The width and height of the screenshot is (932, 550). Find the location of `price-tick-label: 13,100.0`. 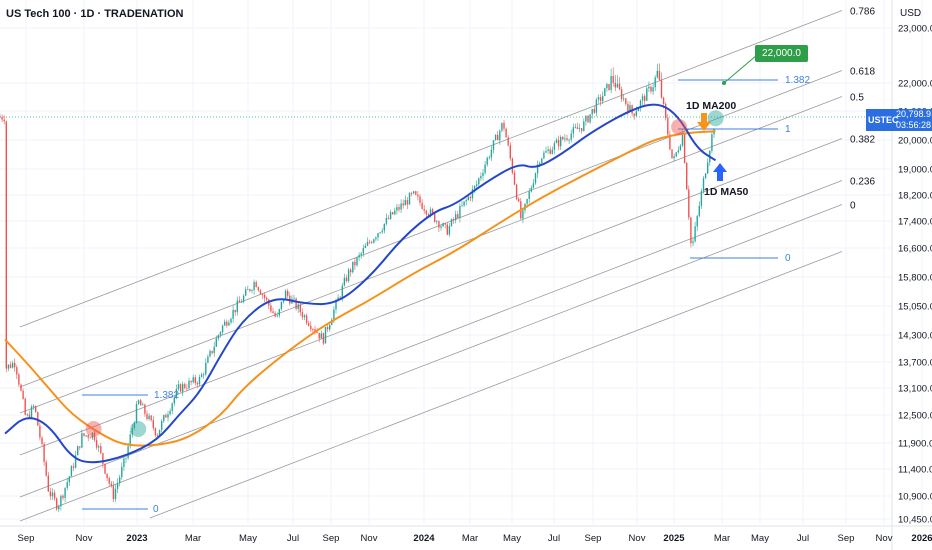

price-tick-label: 13,100.0 is located at coordinates (915, 389).